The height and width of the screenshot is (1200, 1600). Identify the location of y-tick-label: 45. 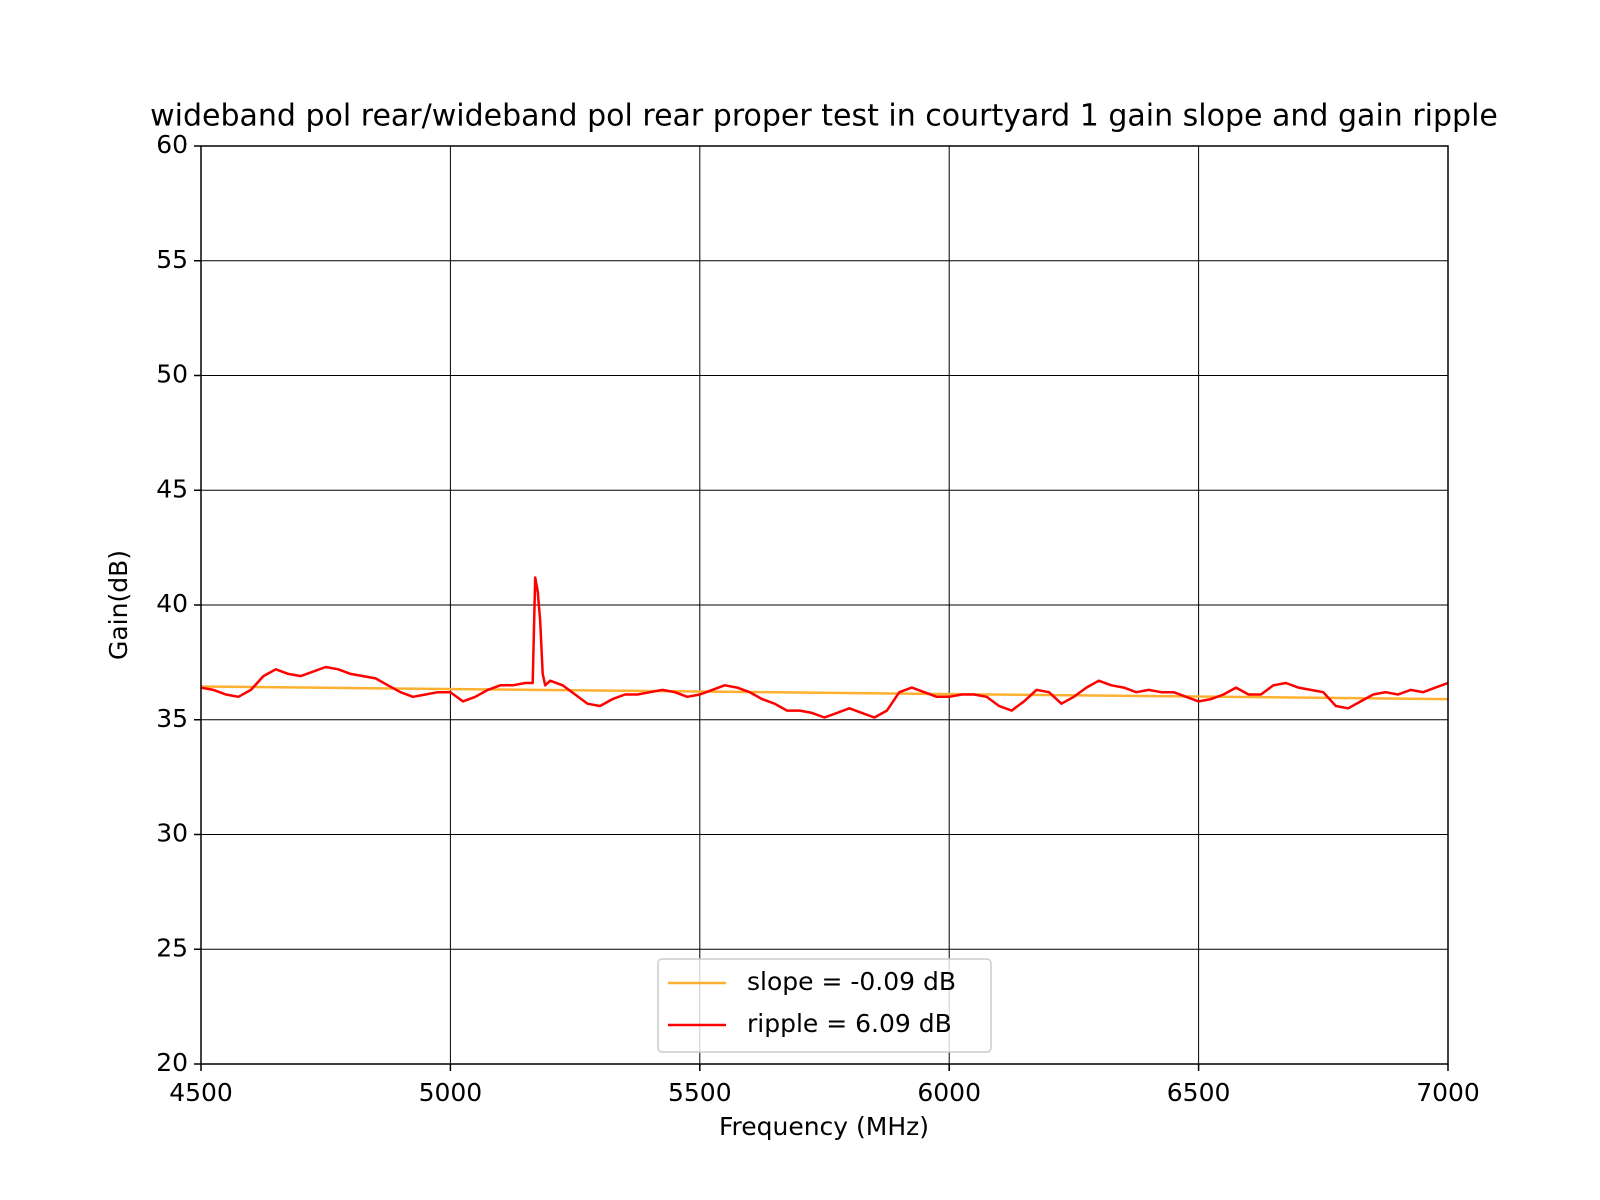
(172, 488).